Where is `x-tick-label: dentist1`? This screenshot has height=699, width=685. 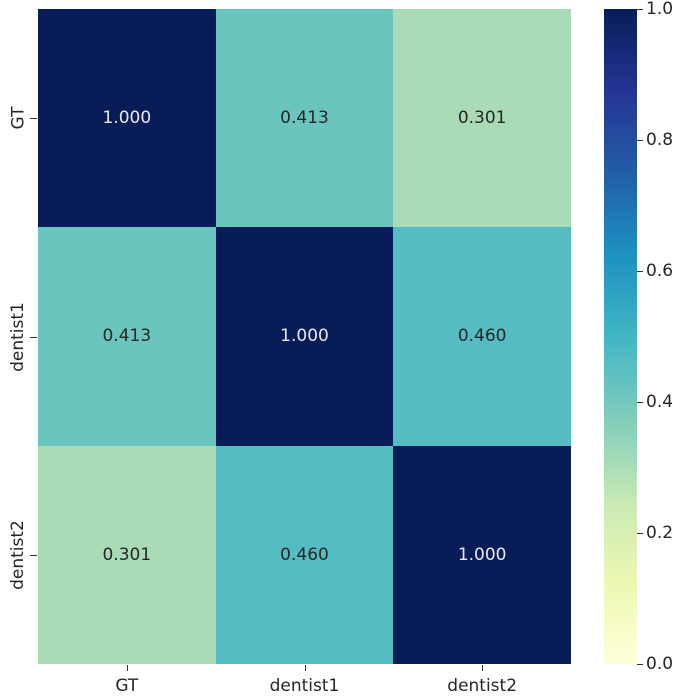
x-tick-label: dentist1 is located at coordinates (304, 686).